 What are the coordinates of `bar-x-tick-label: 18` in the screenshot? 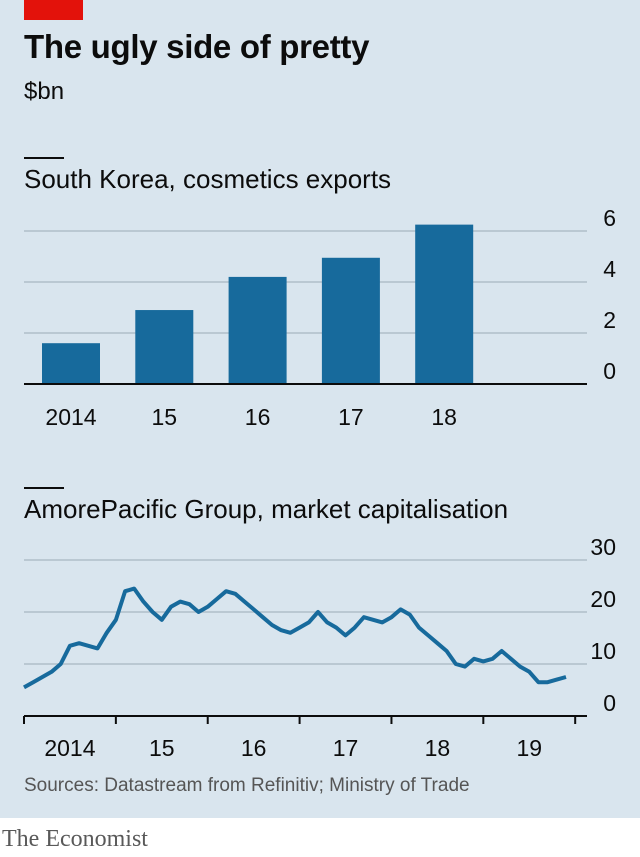 It's located at (444, 417).